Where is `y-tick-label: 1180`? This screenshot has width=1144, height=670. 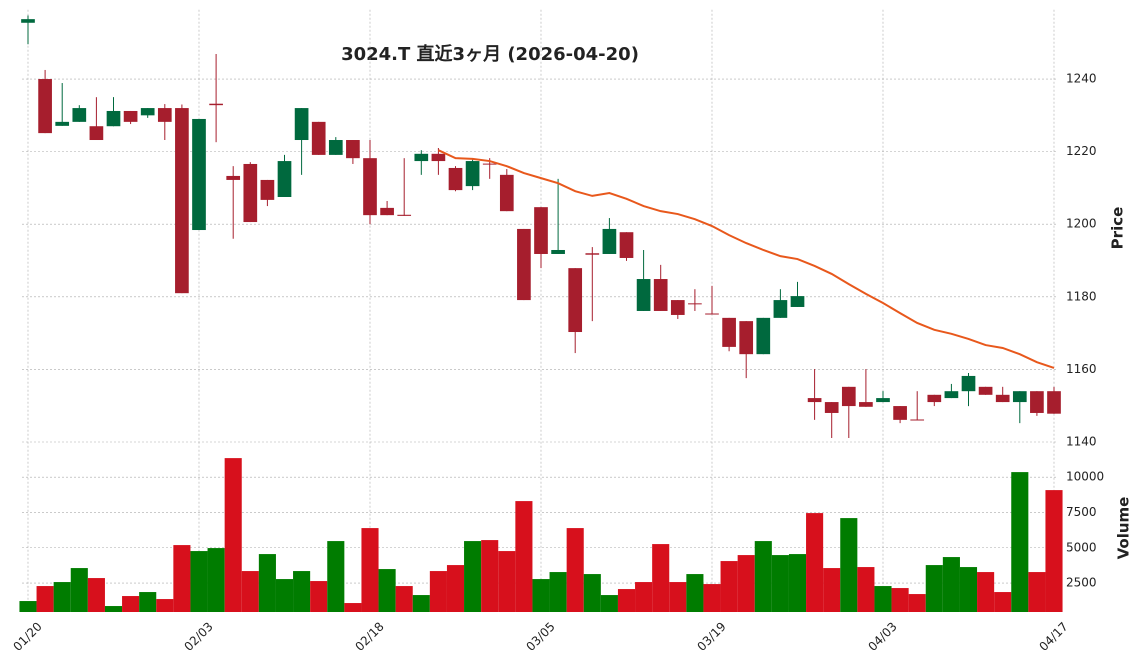 y-tick-label: 1180 is located at coordinates (1081, 296).